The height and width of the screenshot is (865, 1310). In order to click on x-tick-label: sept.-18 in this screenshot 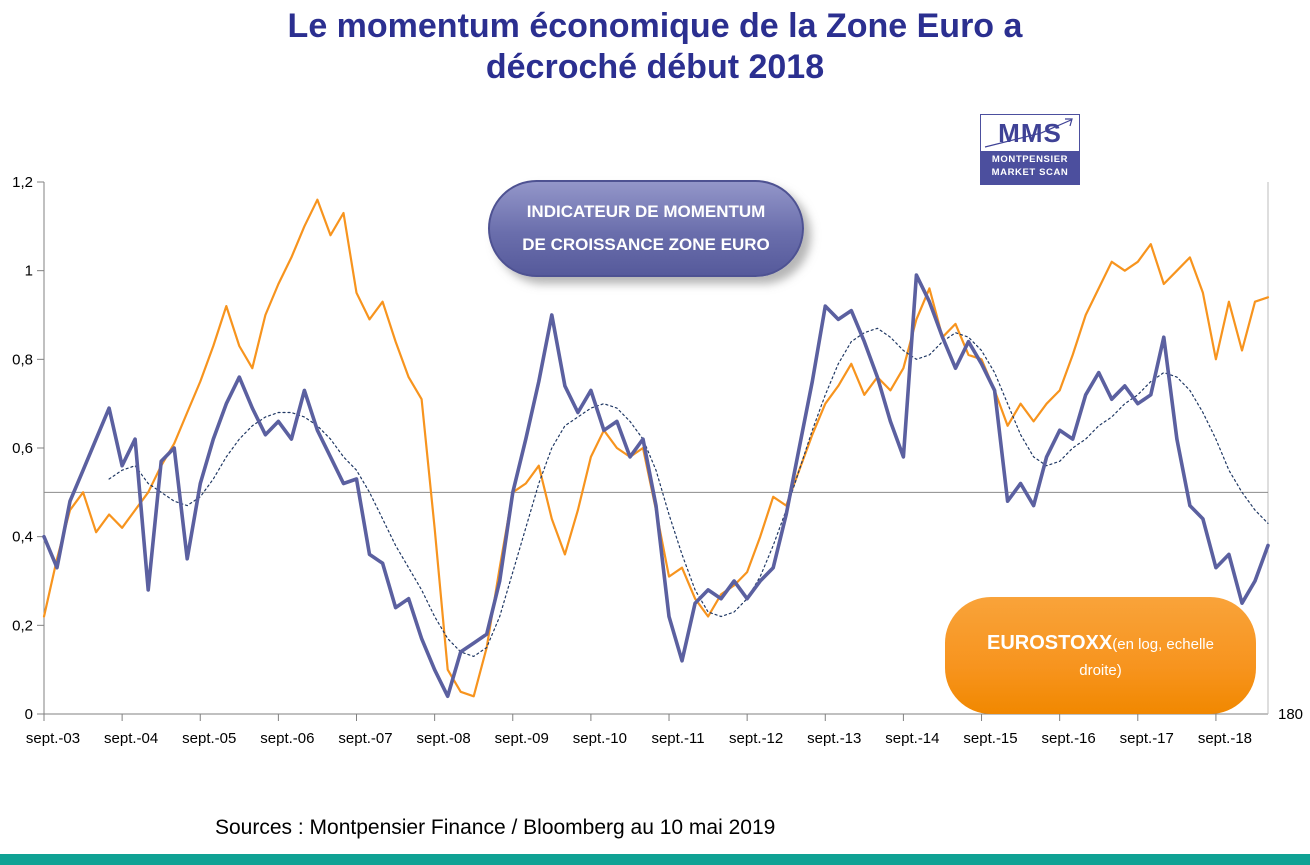, I will do `click(1225, 738)`.